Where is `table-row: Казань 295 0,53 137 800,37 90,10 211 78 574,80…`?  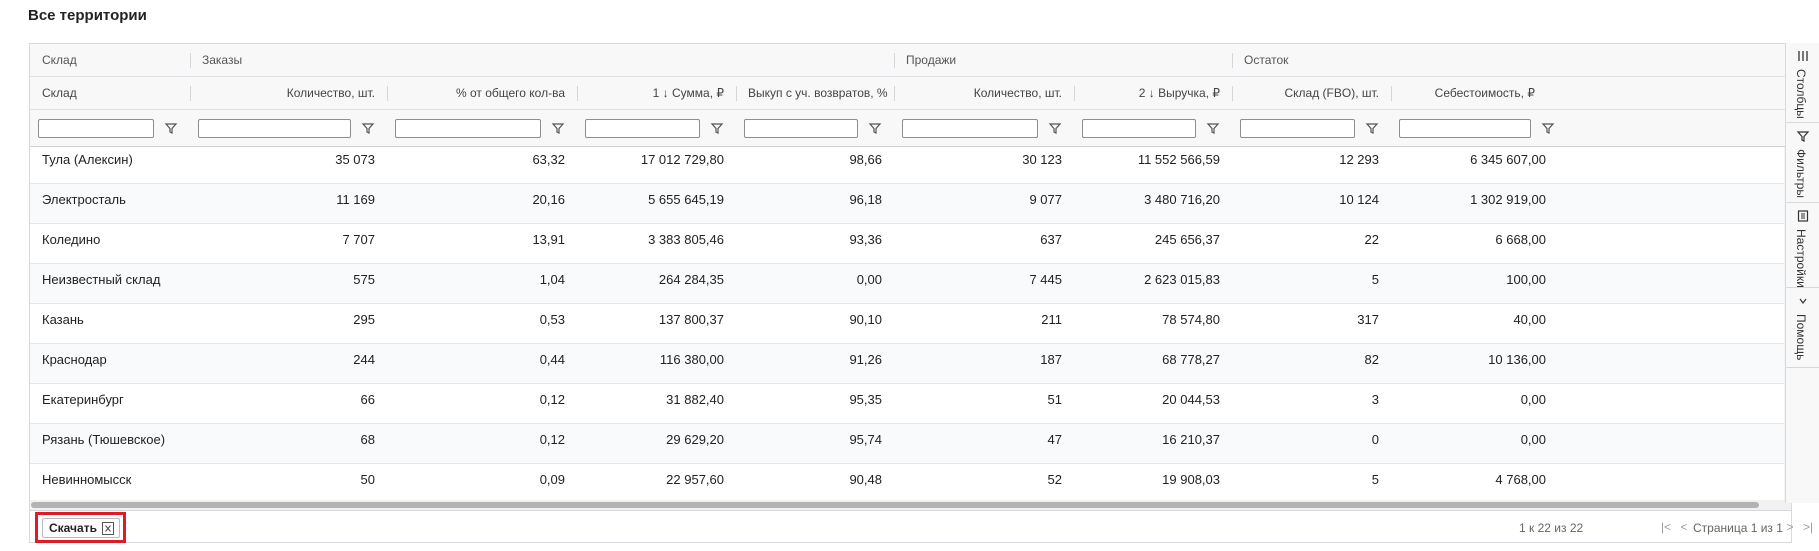
table-row: Казань 295 0,53 137 800,37 90,10 211 78 574,80… is located at coordinates (910, 324).